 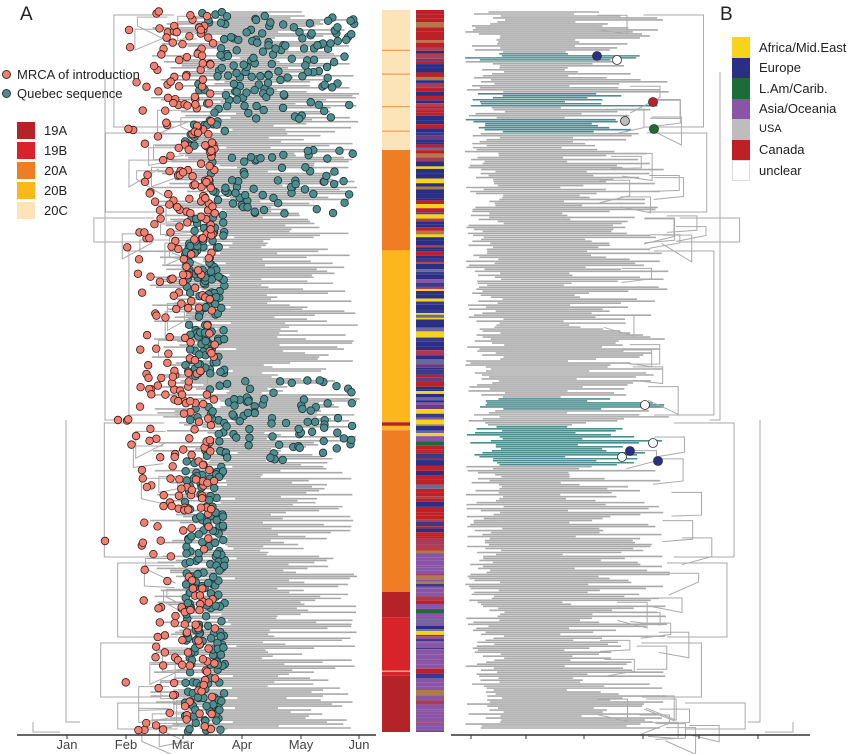 I want to click on clade-streak, so click(x=396, y=50).